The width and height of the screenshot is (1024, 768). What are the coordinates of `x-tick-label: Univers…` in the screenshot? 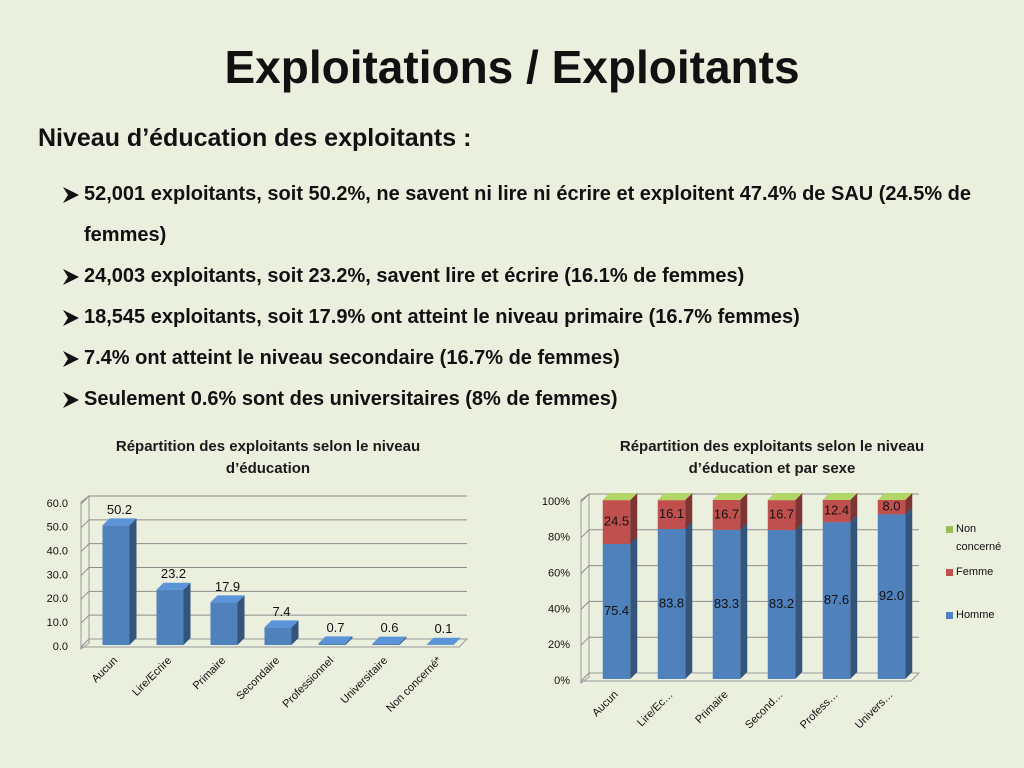 It's located at (874, 710).